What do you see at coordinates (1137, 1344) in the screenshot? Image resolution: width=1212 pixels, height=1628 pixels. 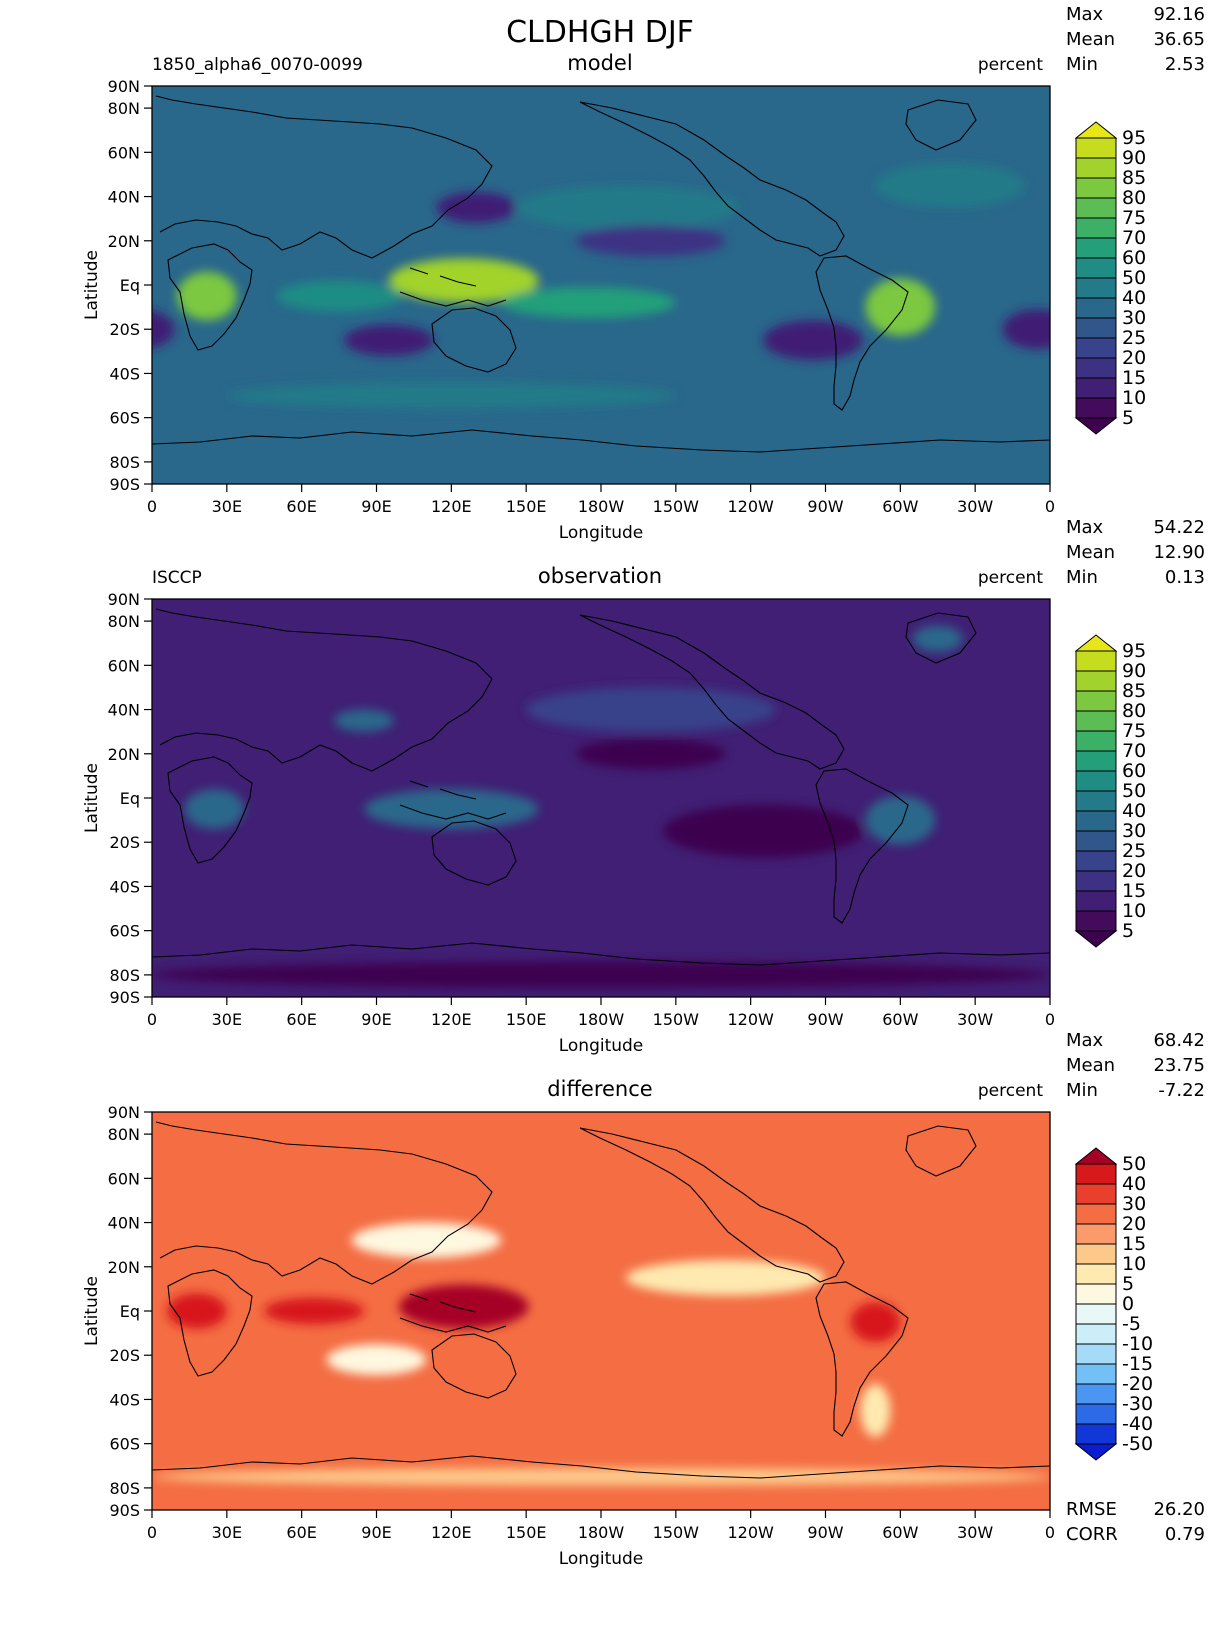 I see `colorbar-level-label: -10` at bounding box center [1137, 1344].